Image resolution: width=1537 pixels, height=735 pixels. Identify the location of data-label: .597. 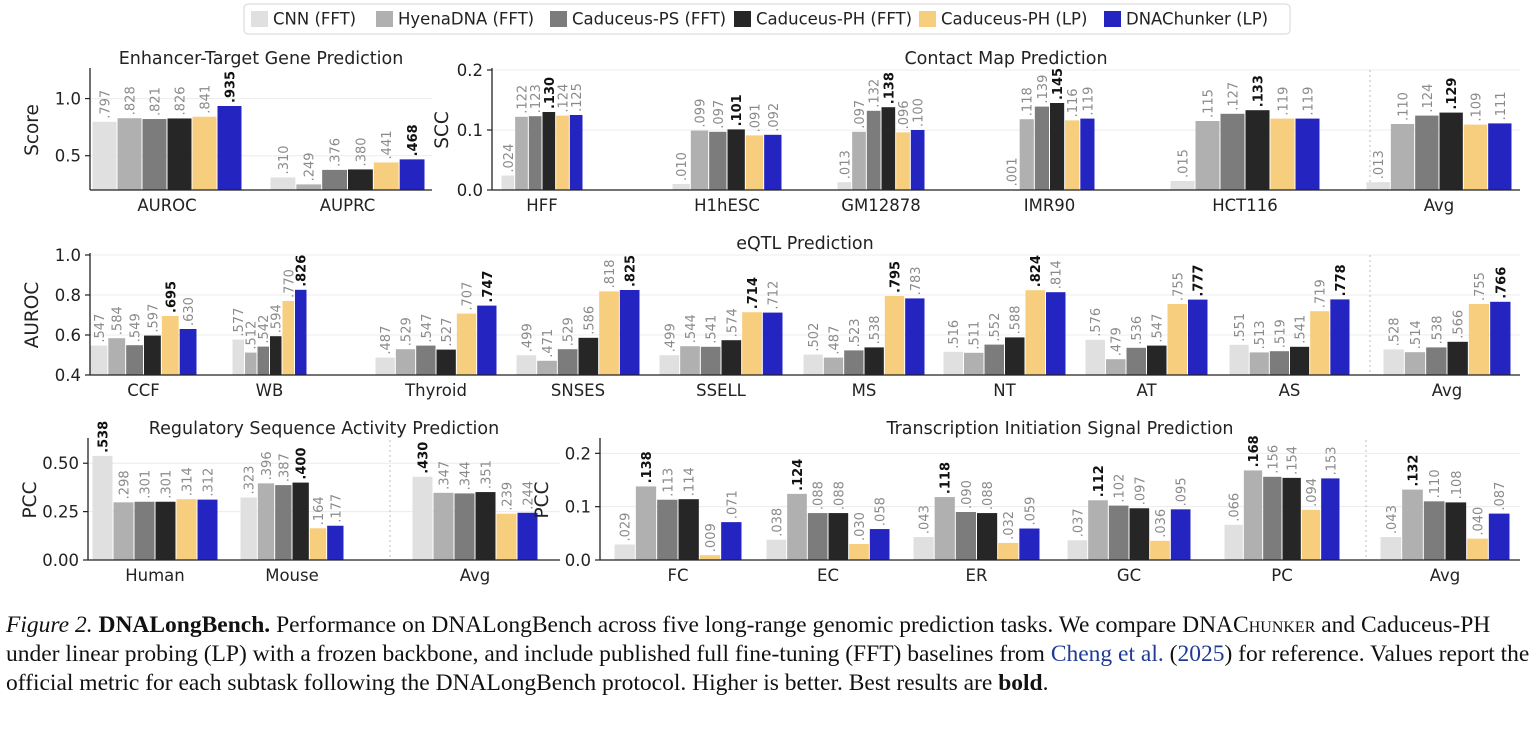
(153, 318).